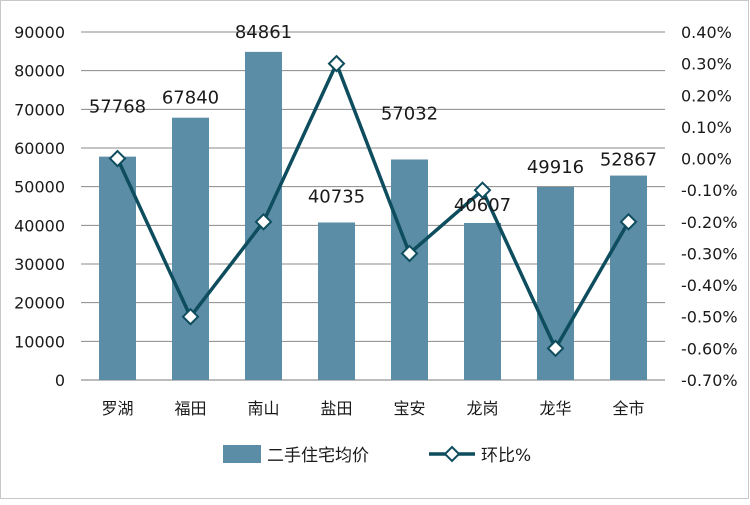 This screenshot has height=505, width=750. What do you see at coordinates (39, 71) in the screenshot?
I see `left-tick-label: 80000` at bounding box center [39, 71].